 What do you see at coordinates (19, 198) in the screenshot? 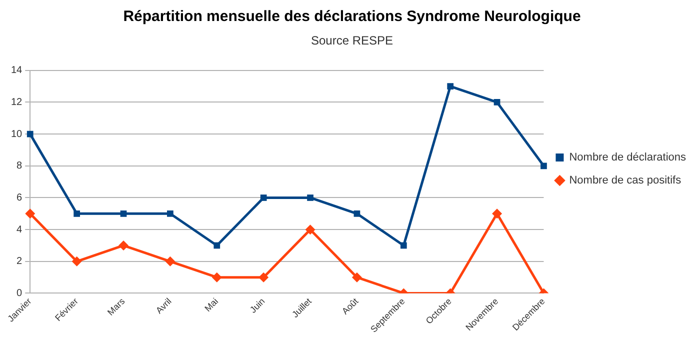
I see `y-tick-label: 6` at bounding box center [19, 198].